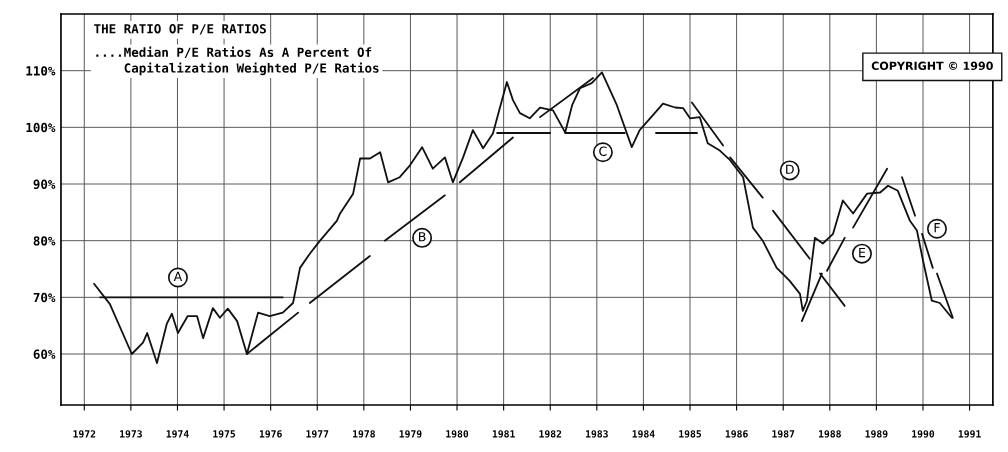  What do you see at coordinates (597, 434) in the screenshot?
I see `x-tick-label: 1983` at bounding box center [597, 434].